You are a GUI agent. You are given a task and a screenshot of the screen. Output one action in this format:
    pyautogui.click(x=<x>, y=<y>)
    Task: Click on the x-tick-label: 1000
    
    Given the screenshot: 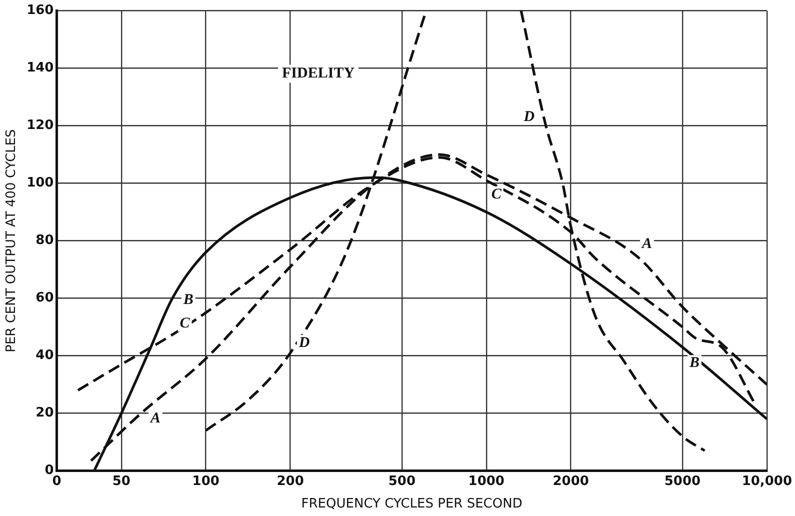 What is the action you would take?
    pyautogui.click(x=486, y=481)
    